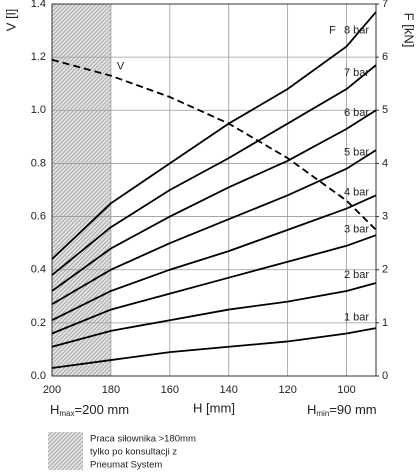 Image resolution: width=419 pixels, height=473 pixels. Describe the element at coordinates (287, 390) in the screenshot. I see `x-tick-label: 120` at that location.